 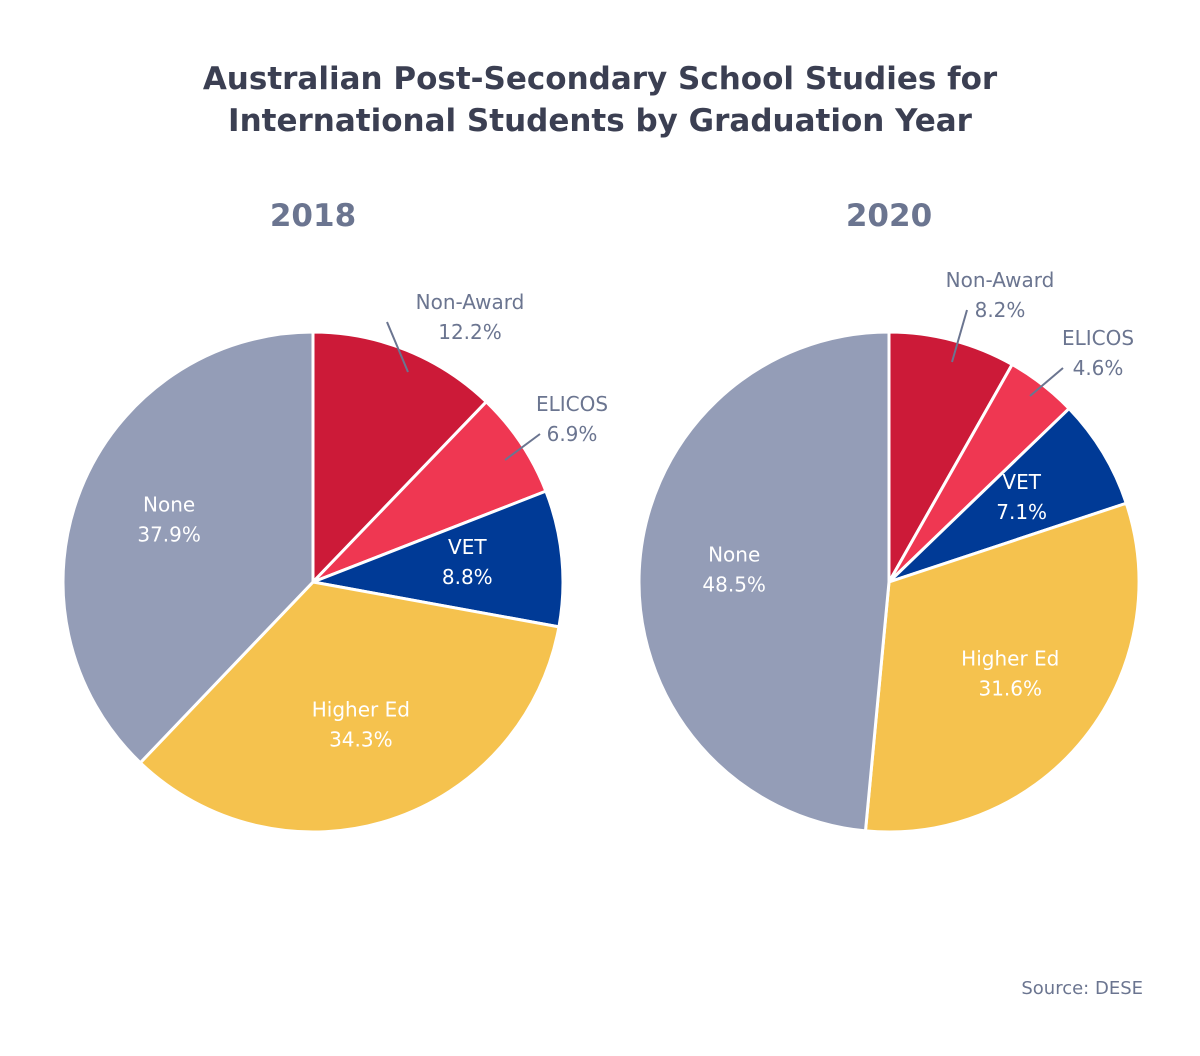 What do you see at coordinates (1021, 482) in the screenshot?
I see `category-label-2020-vet: VET` at bounding box center [1021, 482].